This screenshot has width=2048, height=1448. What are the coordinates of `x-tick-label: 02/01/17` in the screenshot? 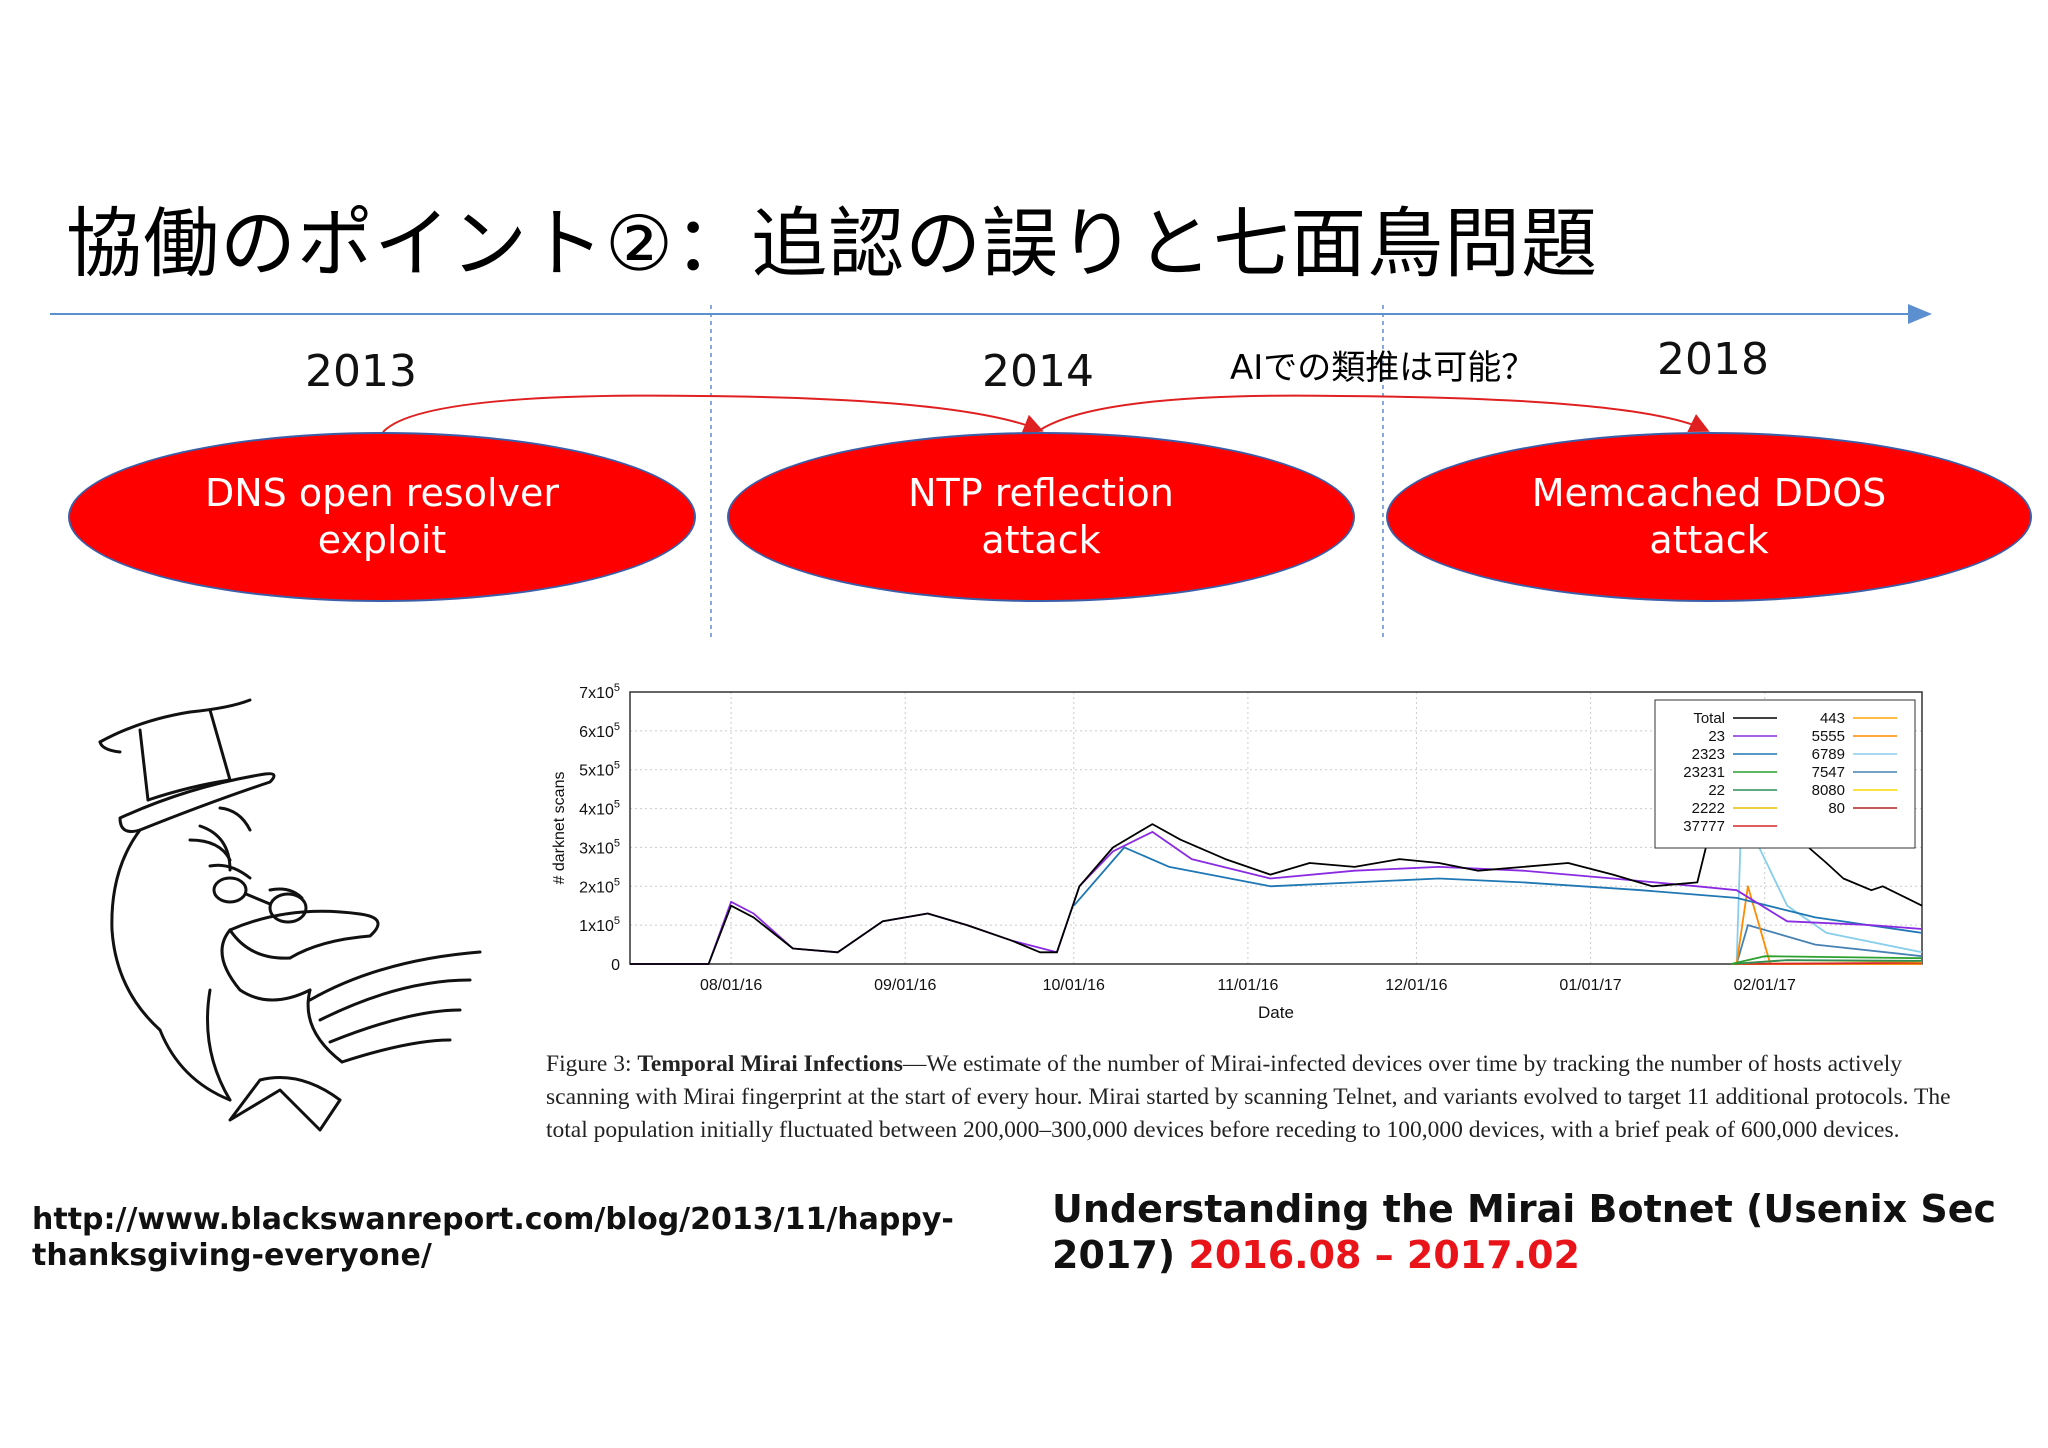 It's located at (1765, 985).